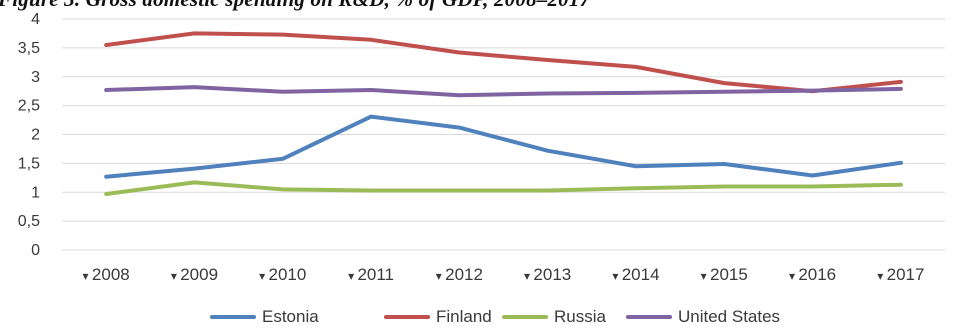 The width and height of the screenshot is (962, 328). What do you see at coordinates (729, 316) in the screenshot?
I see `legend-label: United States` at bounding box center [729, 316].